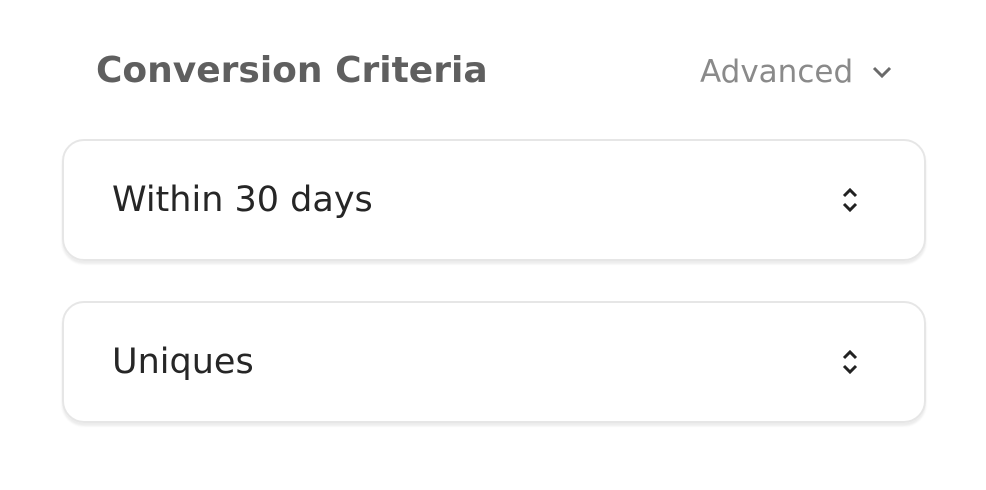 The width and height of the screenshot is (986, 490). Describe the element at coordinates (183, 362) in the screenshot. I see `select-value: Uniques` at that location.